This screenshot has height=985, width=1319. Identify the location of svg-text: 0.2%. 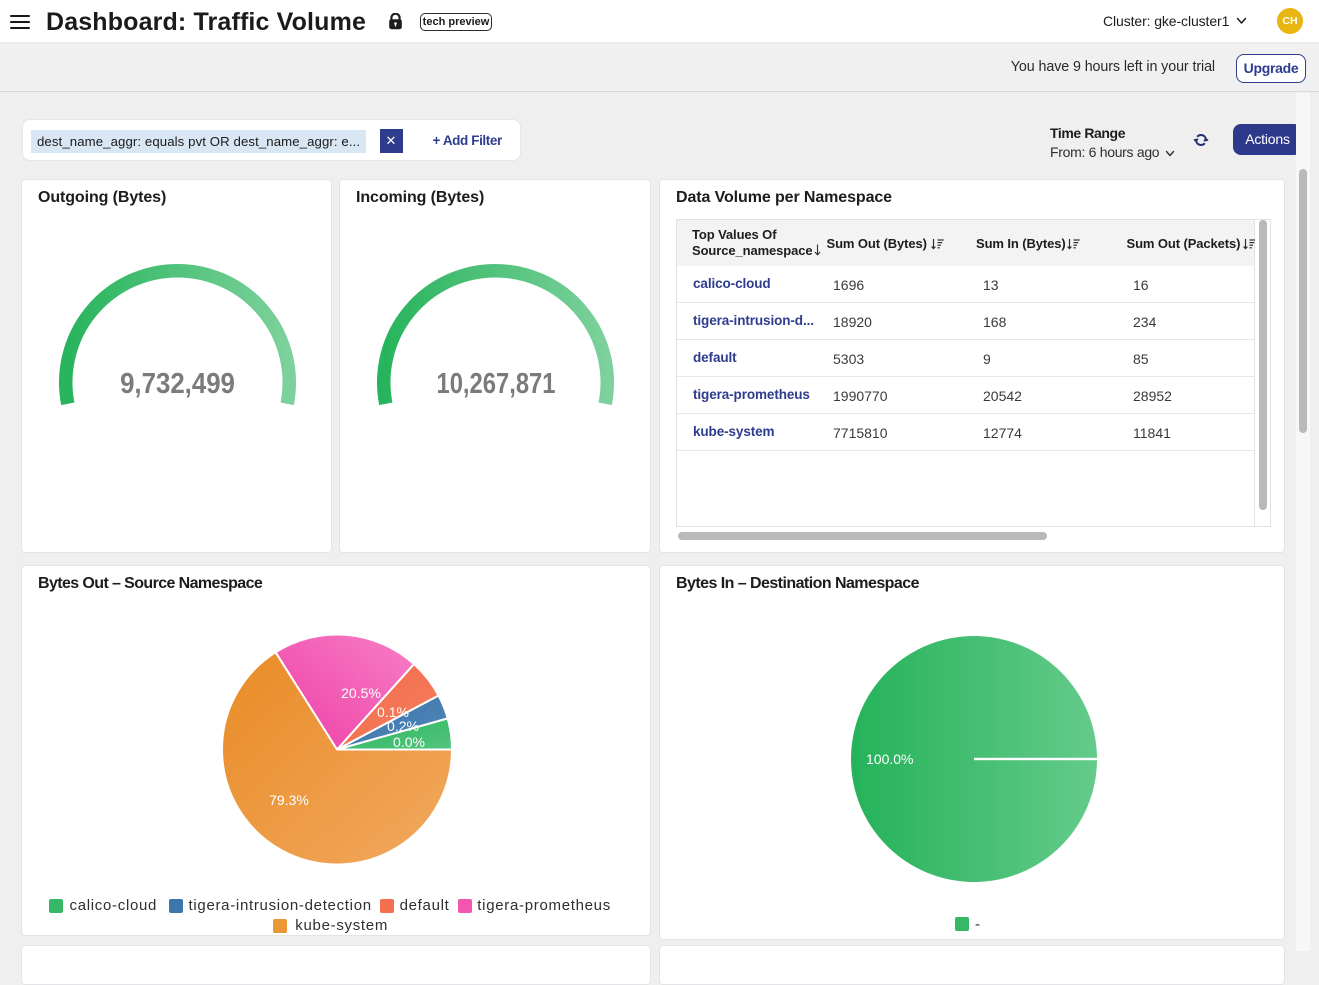
(403, 726).